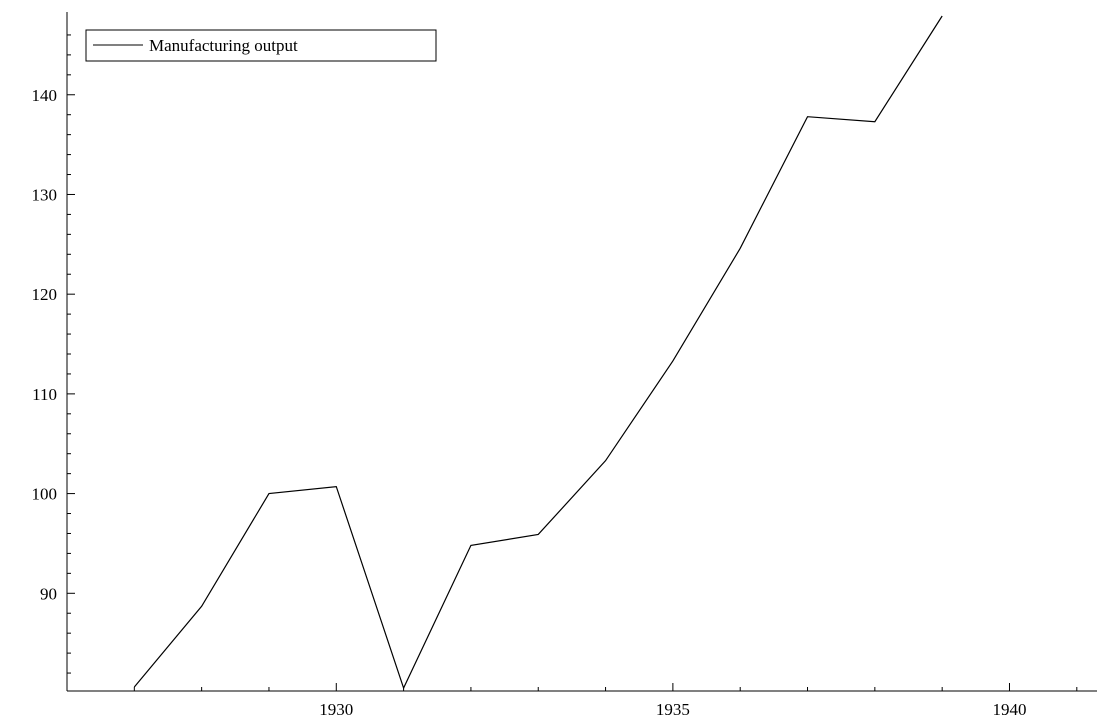  What do you see at coordinates (673, 709) in the screenshot?
I see `x-tick-label: 1935` at bounding box center [673, 709].